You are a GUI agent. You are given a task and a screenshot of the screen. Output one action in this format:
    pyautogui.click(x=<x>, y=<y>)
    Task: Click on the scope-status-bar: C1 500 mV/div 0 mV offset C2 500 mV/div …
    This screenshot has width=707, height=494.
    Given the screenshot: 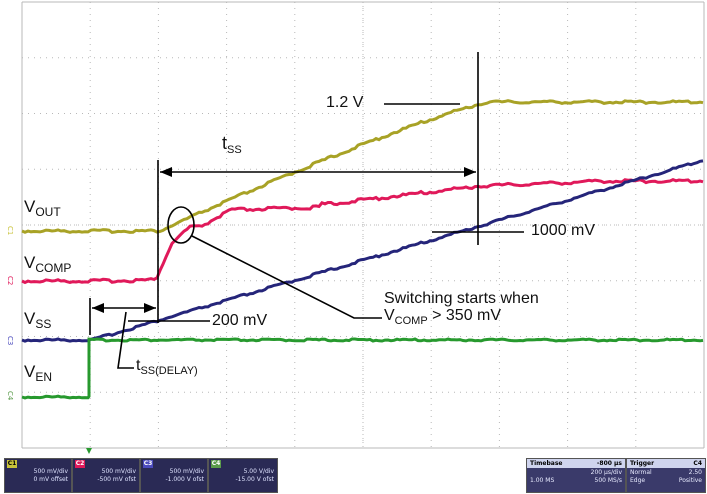 What is the action you would take?
    pyautogui.click(x=353, y=475)
    